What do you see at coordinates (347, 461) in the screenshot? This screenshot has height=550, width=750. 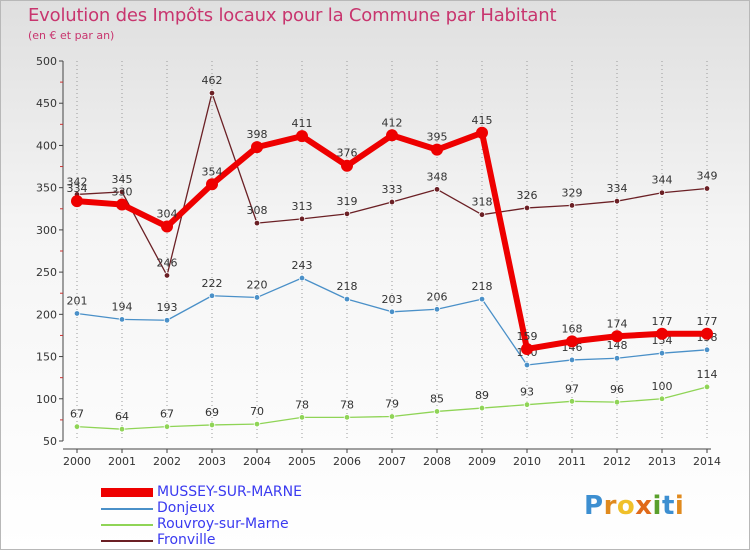 I see `x-tick-label-2006: 2006` at bounding box center [347, 461].